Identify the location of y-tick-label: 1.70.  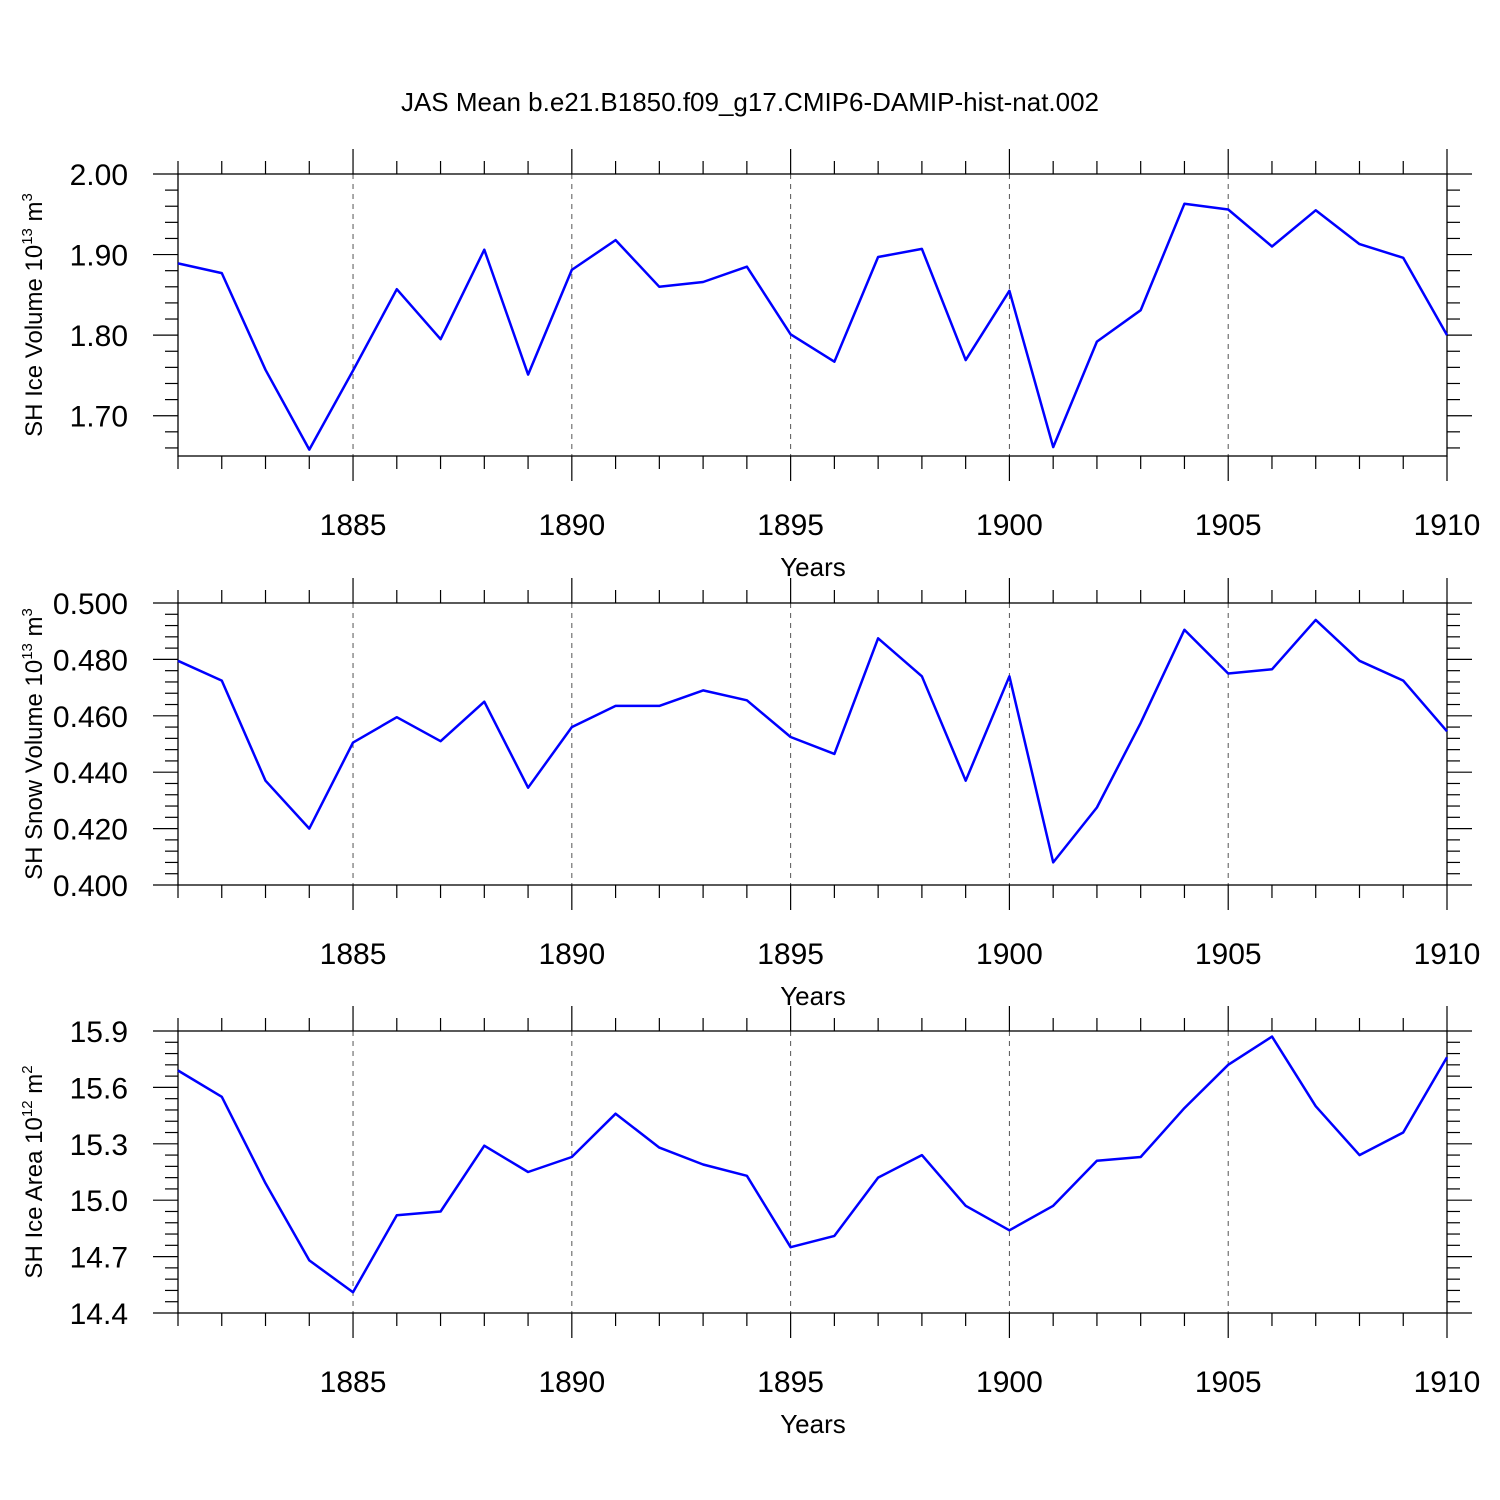
(99, 417).